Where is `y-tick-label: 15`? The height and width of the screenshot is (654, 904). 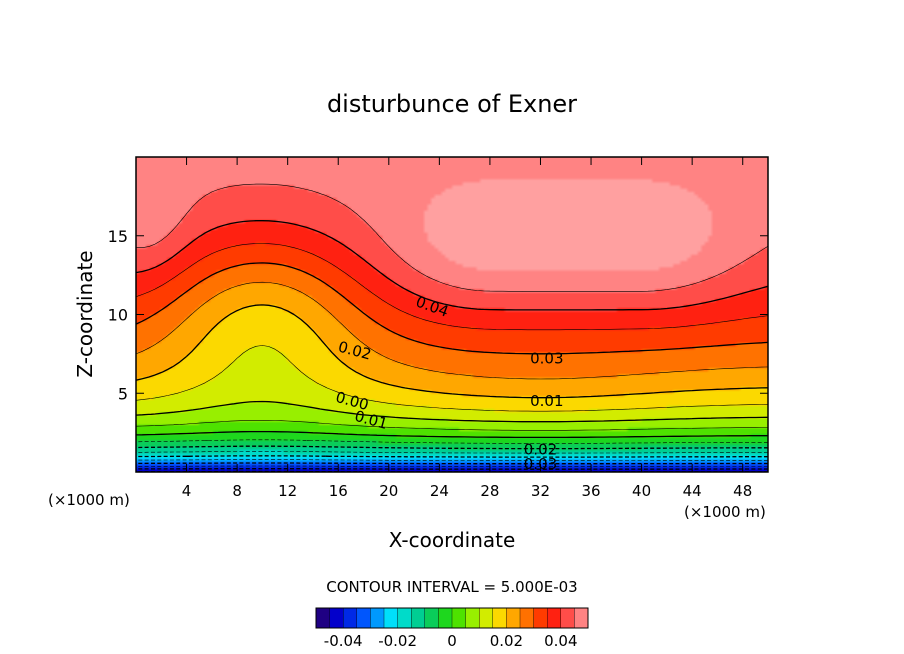
y-tick-label: 15 is located at coordinates (118, 236).